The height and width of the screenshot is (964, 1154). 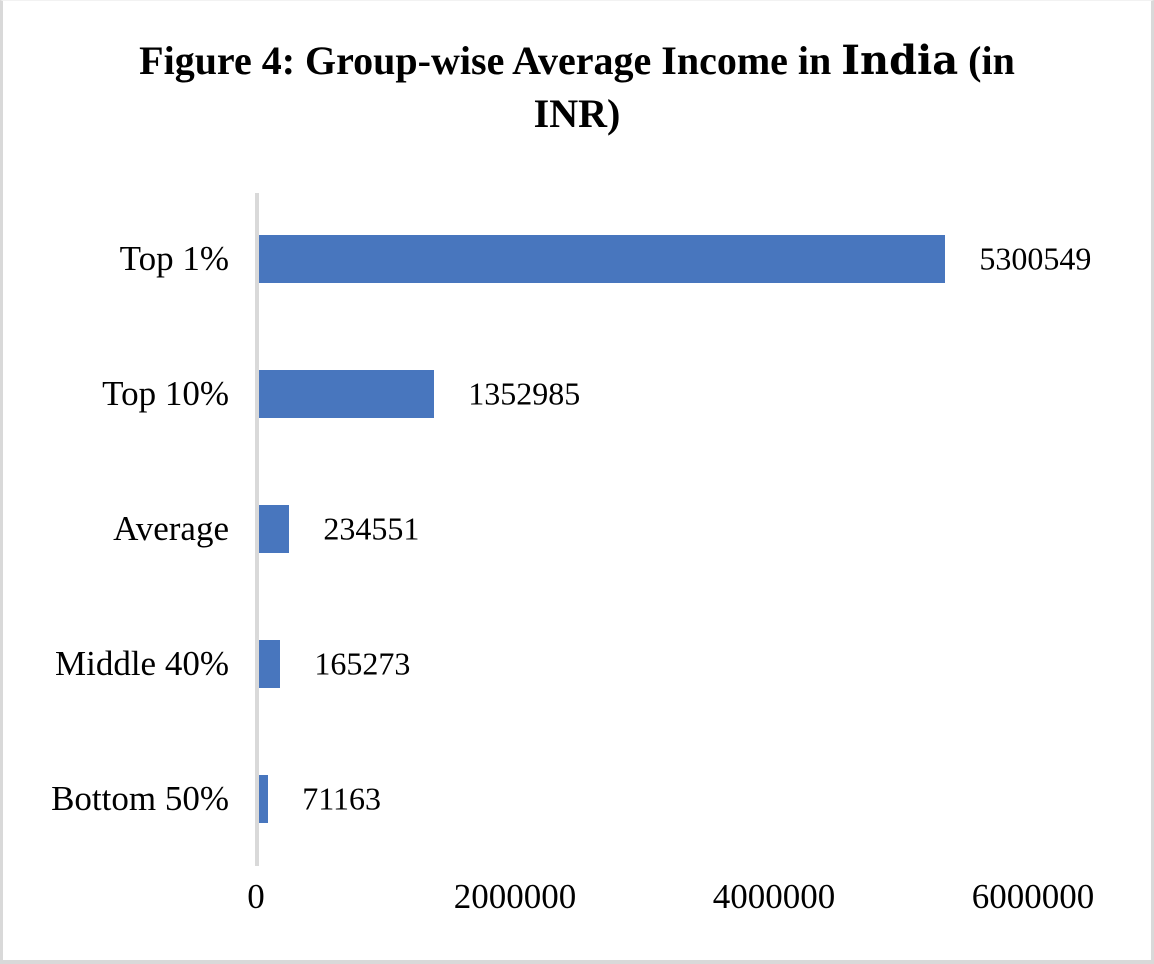 What do you see at coordinates (774, 87) in the screenshot?
I see `chart-title-suffix: (in INR)` at bounding box center [774, 87].